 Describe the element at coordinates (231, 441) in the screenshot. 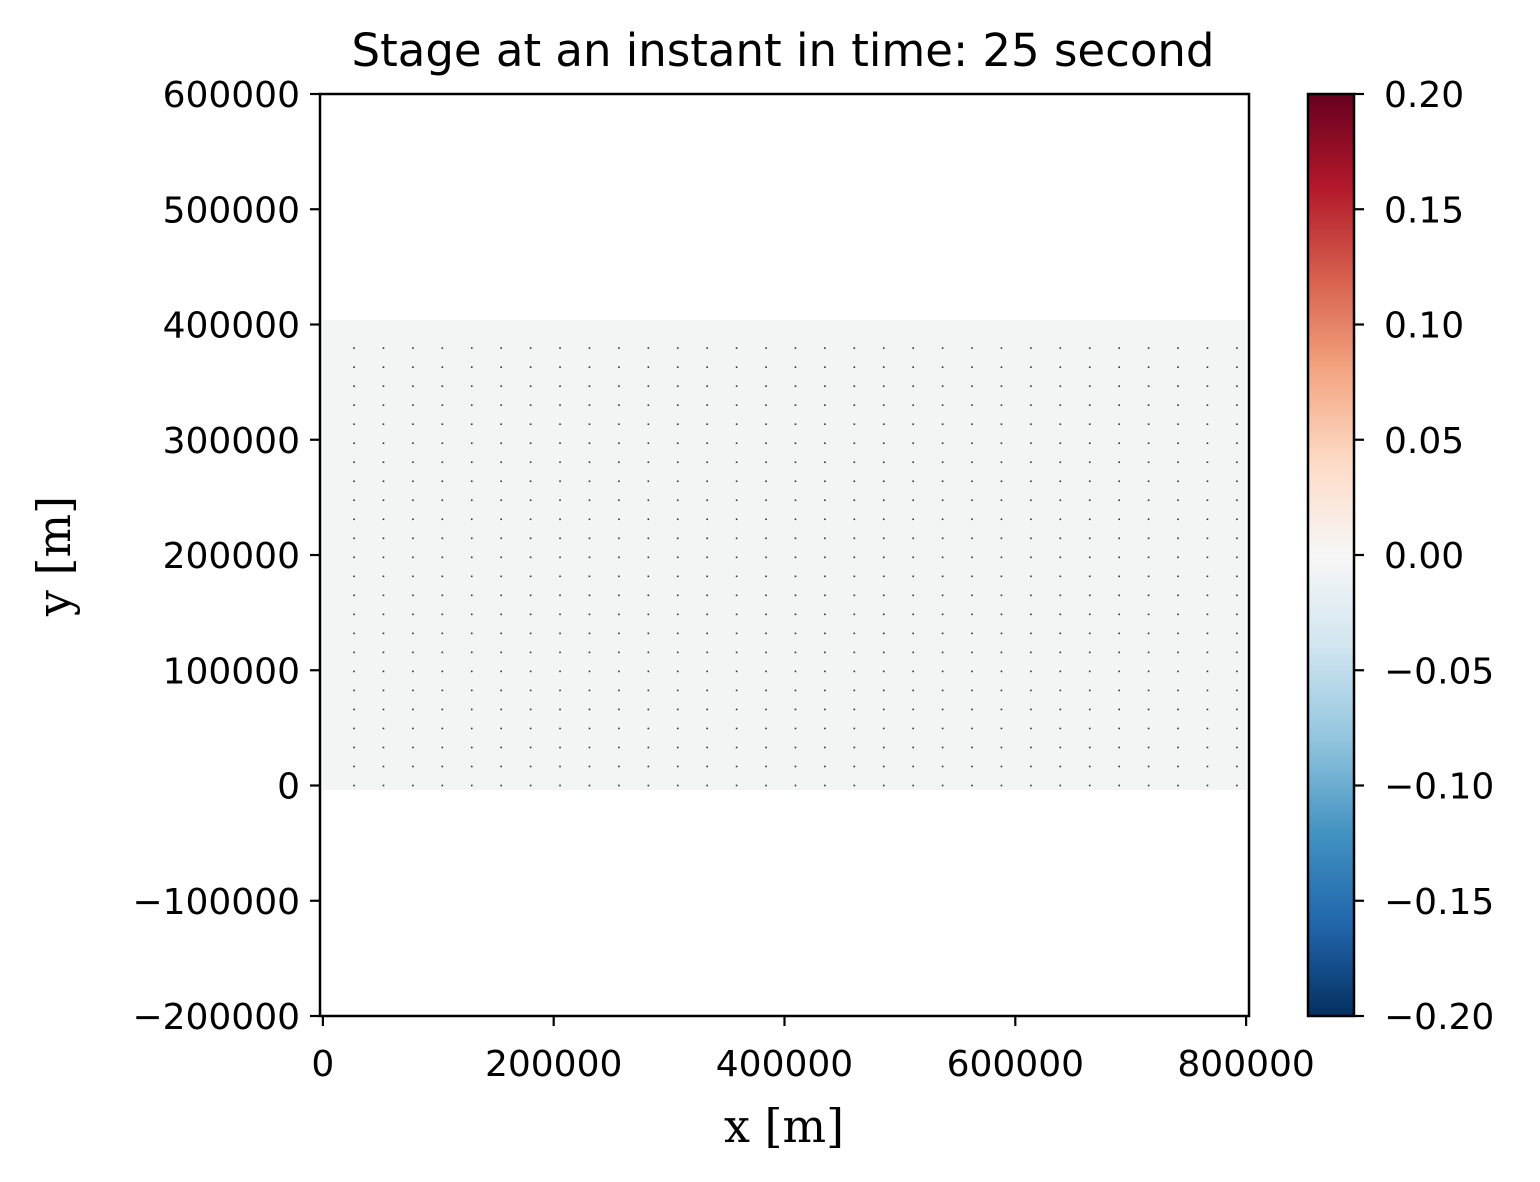

I see `y-tick-label: 300000` at that location.